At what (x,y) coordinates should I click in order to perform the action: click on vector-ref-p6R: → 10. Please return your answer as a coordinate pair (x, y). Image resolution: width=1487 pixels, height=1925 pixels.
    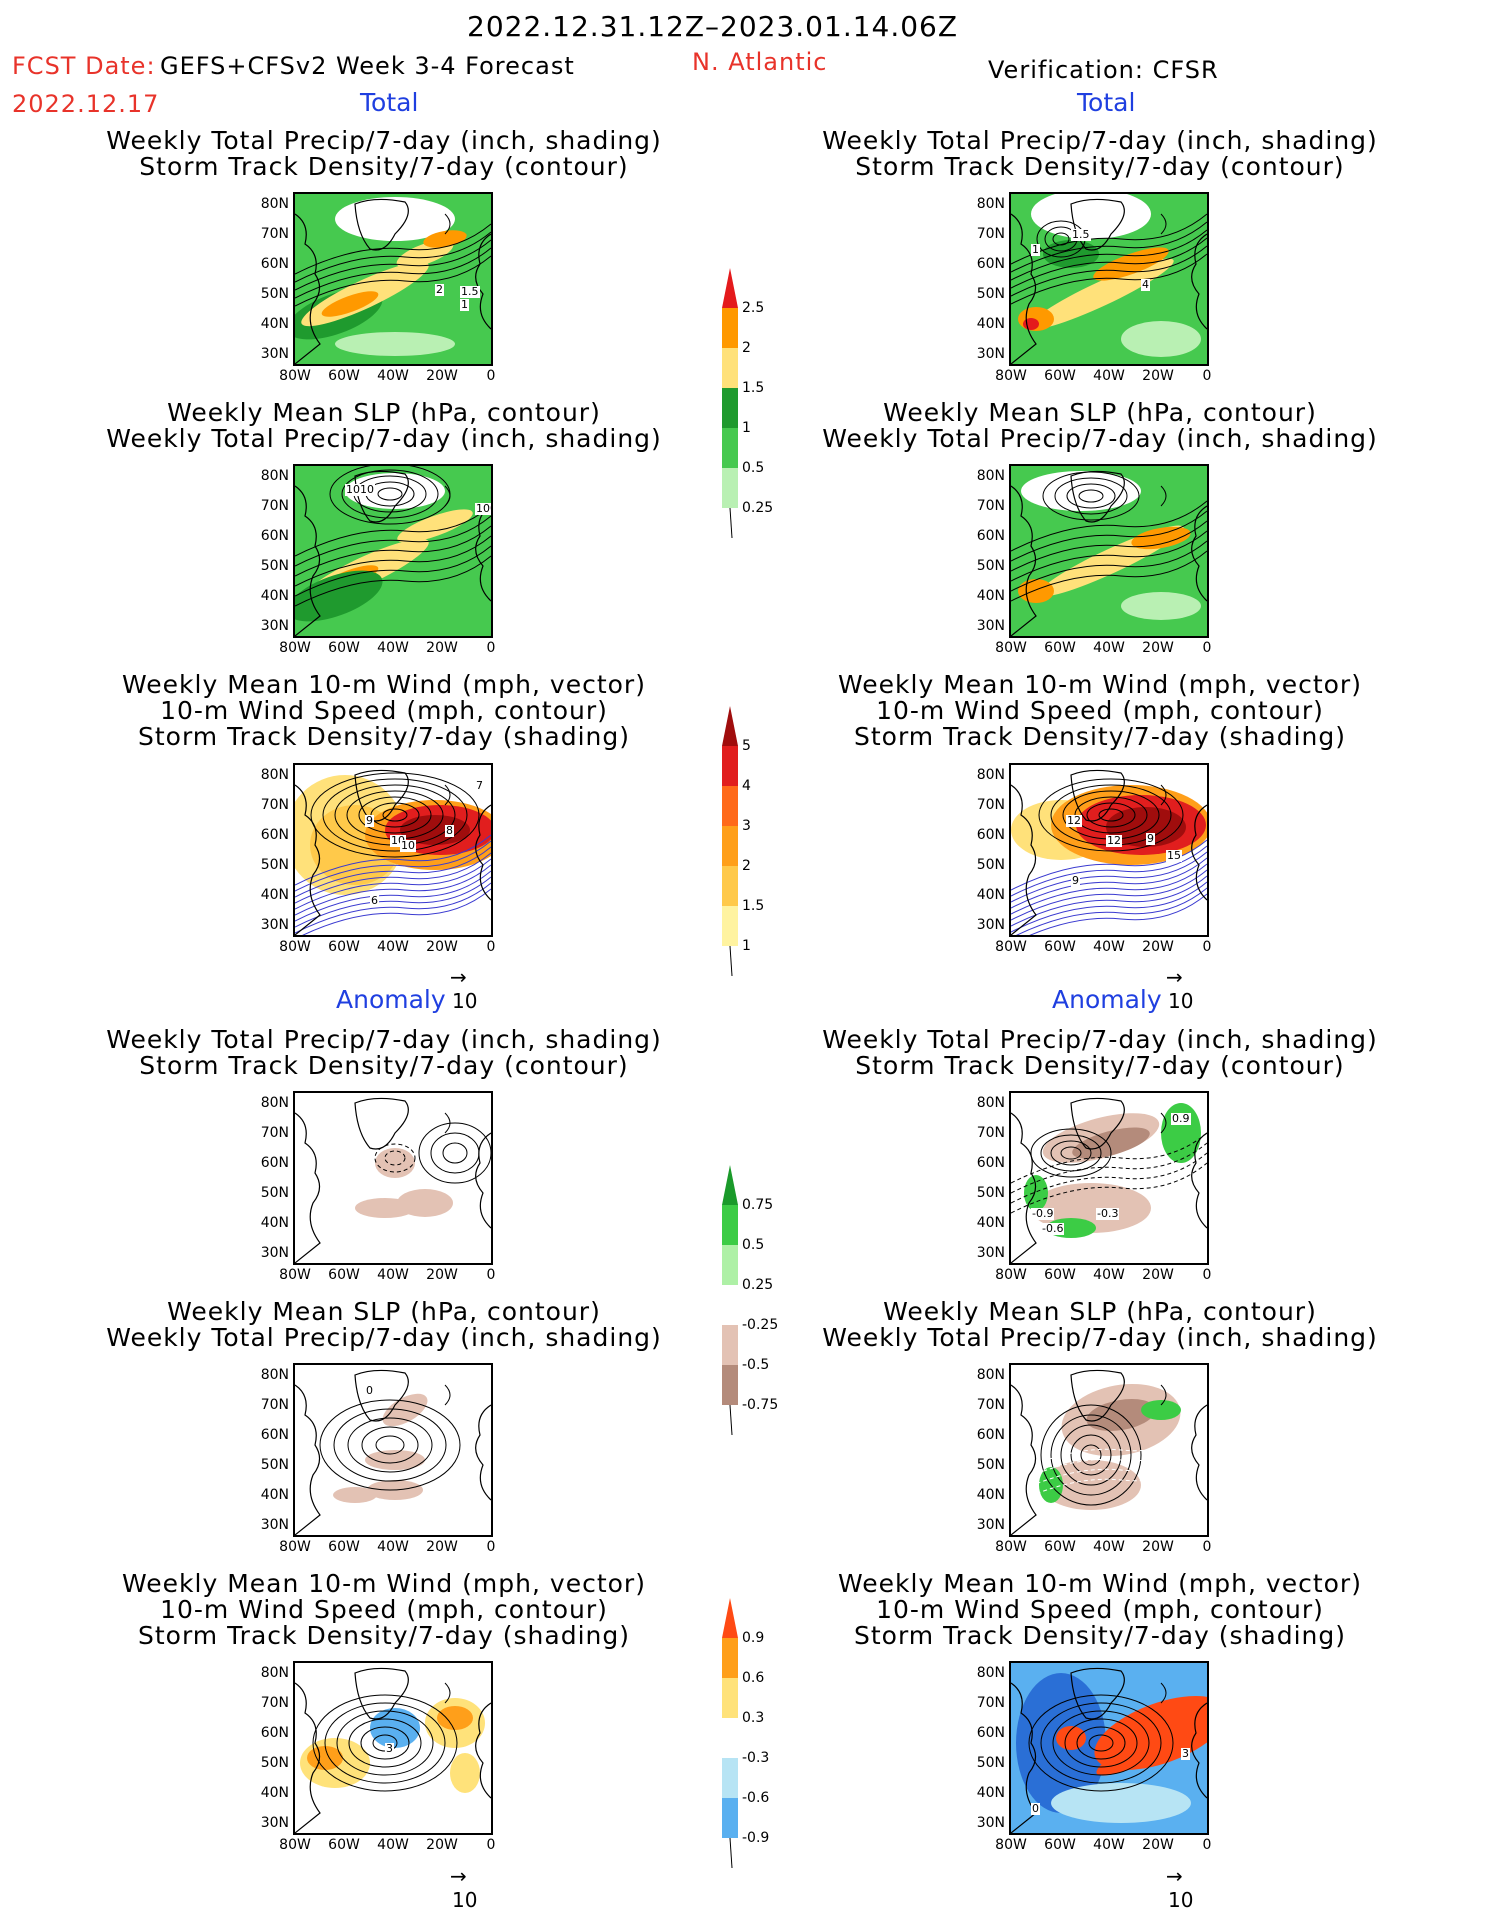
    Looking at the image, I should click on (1180, 1888).